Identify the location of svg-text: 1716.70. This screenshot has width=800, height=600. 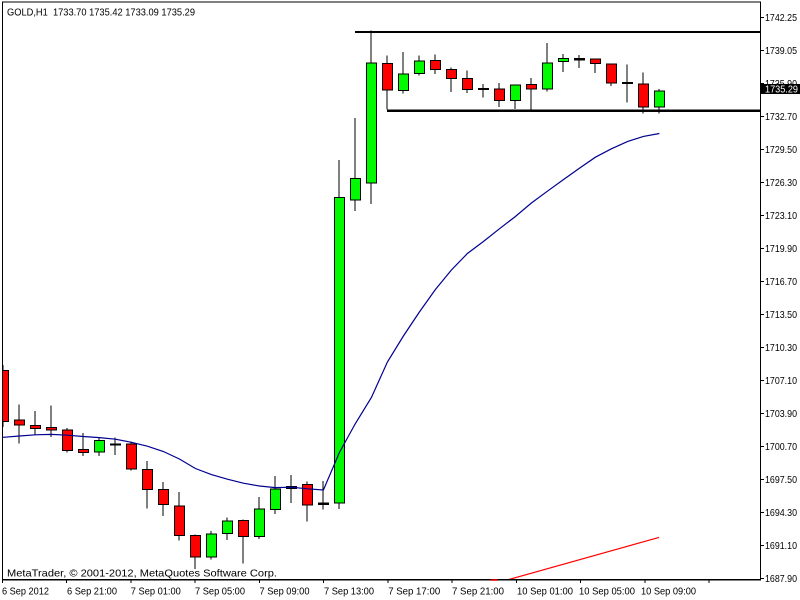
(781, 282).